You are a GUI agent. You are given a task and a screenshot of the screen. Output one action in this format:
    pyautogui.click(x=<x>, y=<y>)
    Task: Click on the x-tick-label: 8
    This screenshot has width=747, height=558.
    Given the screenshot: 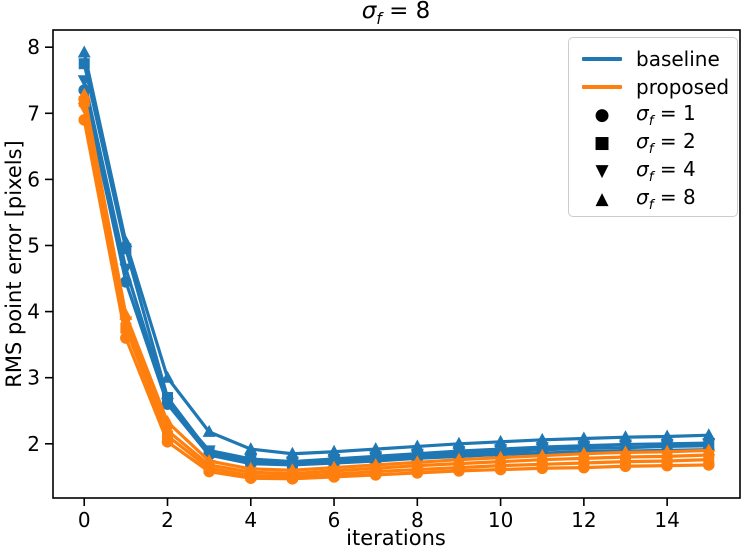 What is the action you would take?
    pyautogui.click(x=417, y=520)
    